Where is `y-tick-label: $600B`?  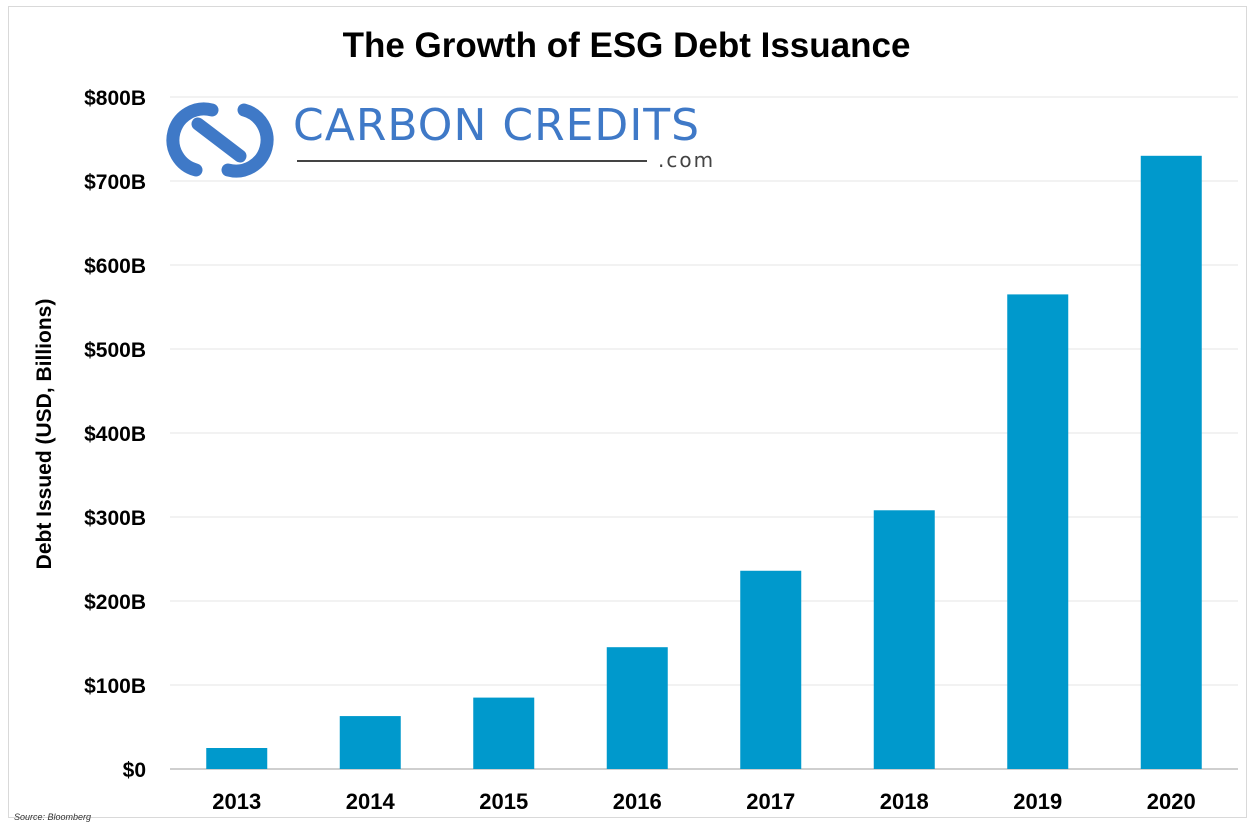
y-tick-label: $600B is located at coordinates (115, 266).